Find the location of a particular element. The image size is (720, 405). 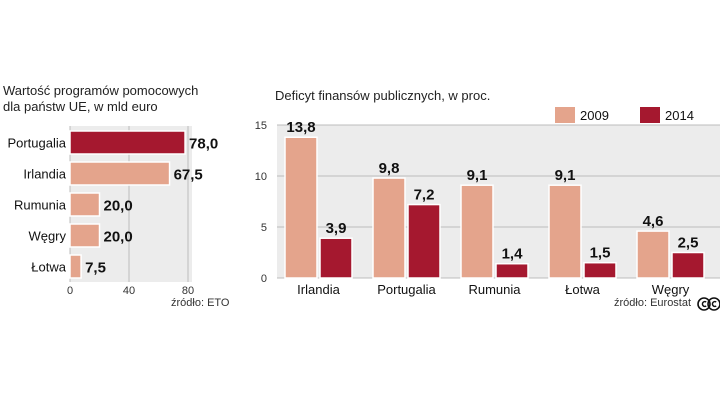

right-bar-rumunia-2014 is located at coordinates (512, 270).